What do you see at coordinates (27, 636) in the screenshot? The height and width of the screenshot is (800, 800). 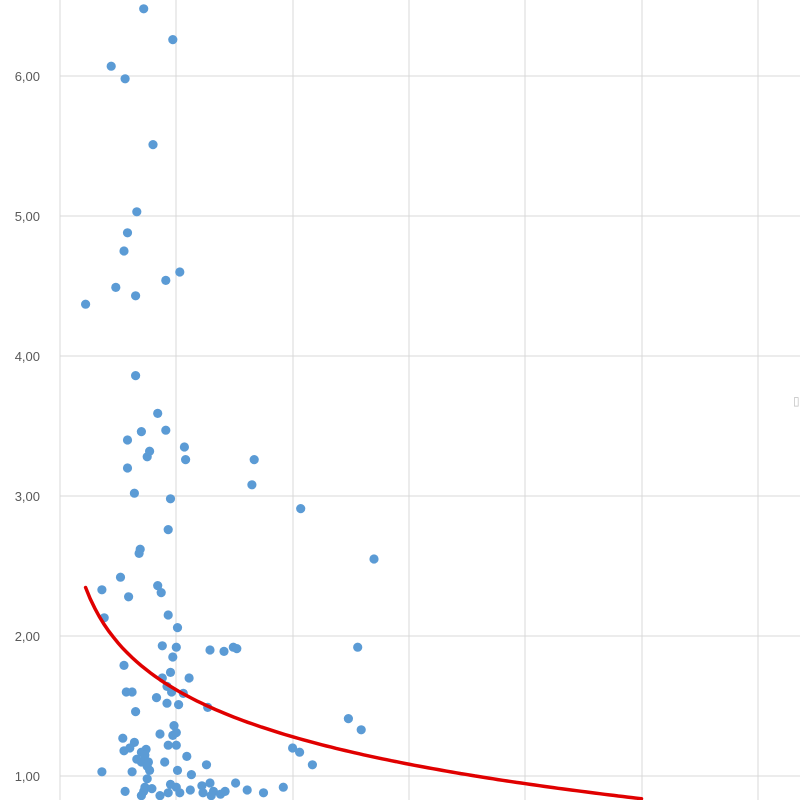 I see `y-tick-label: 2,00` at bounding box center [27, 636].